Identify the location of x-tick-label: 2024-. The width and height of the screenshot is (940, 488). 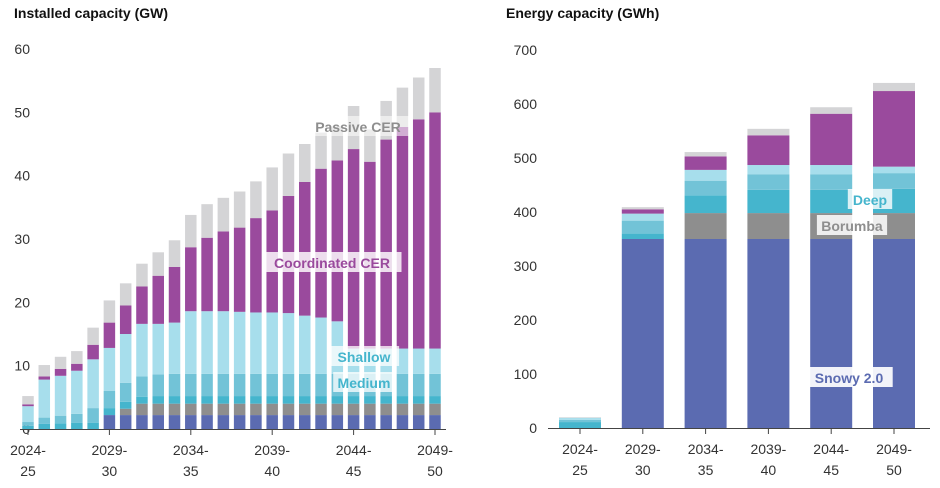
(580, 449).